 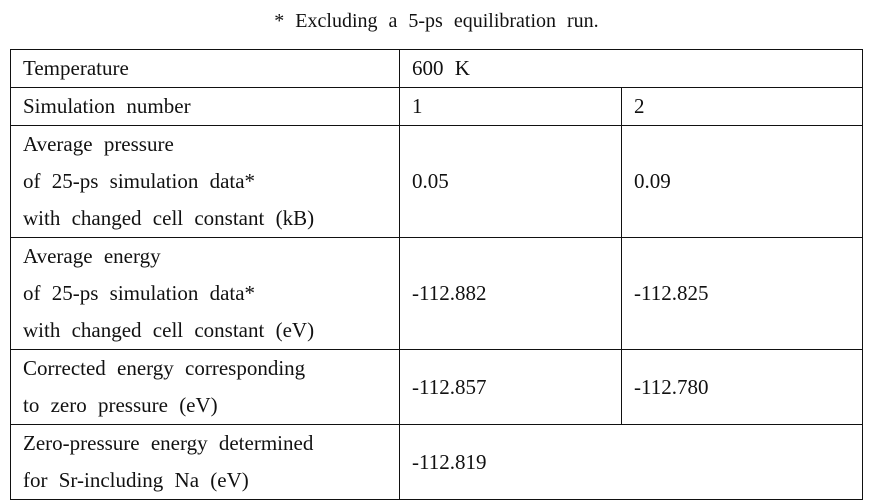 I want to click on temperature-value: 600 K, so click(x=631, y=68).